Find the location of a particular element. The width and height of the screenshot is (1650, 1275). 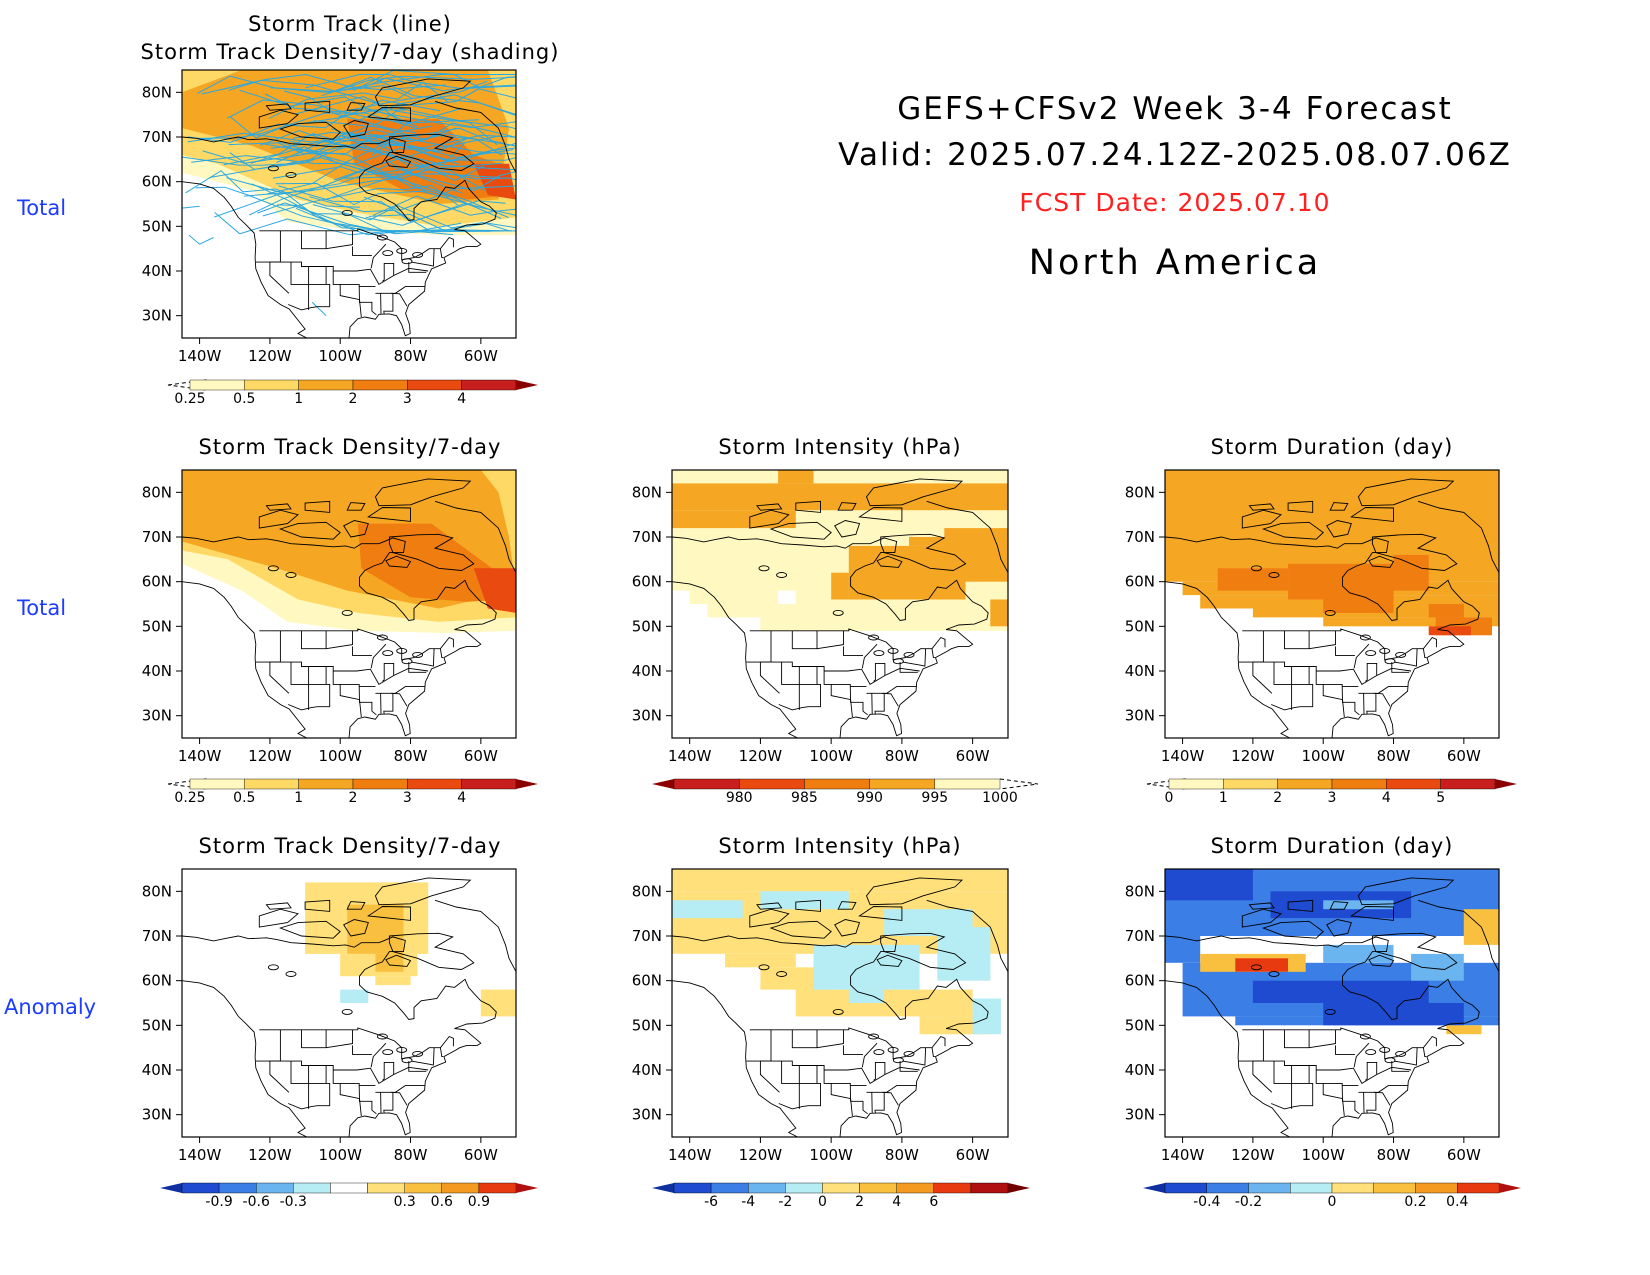

colorbar-tick-label: 990 is located at coordinates (869, 798).